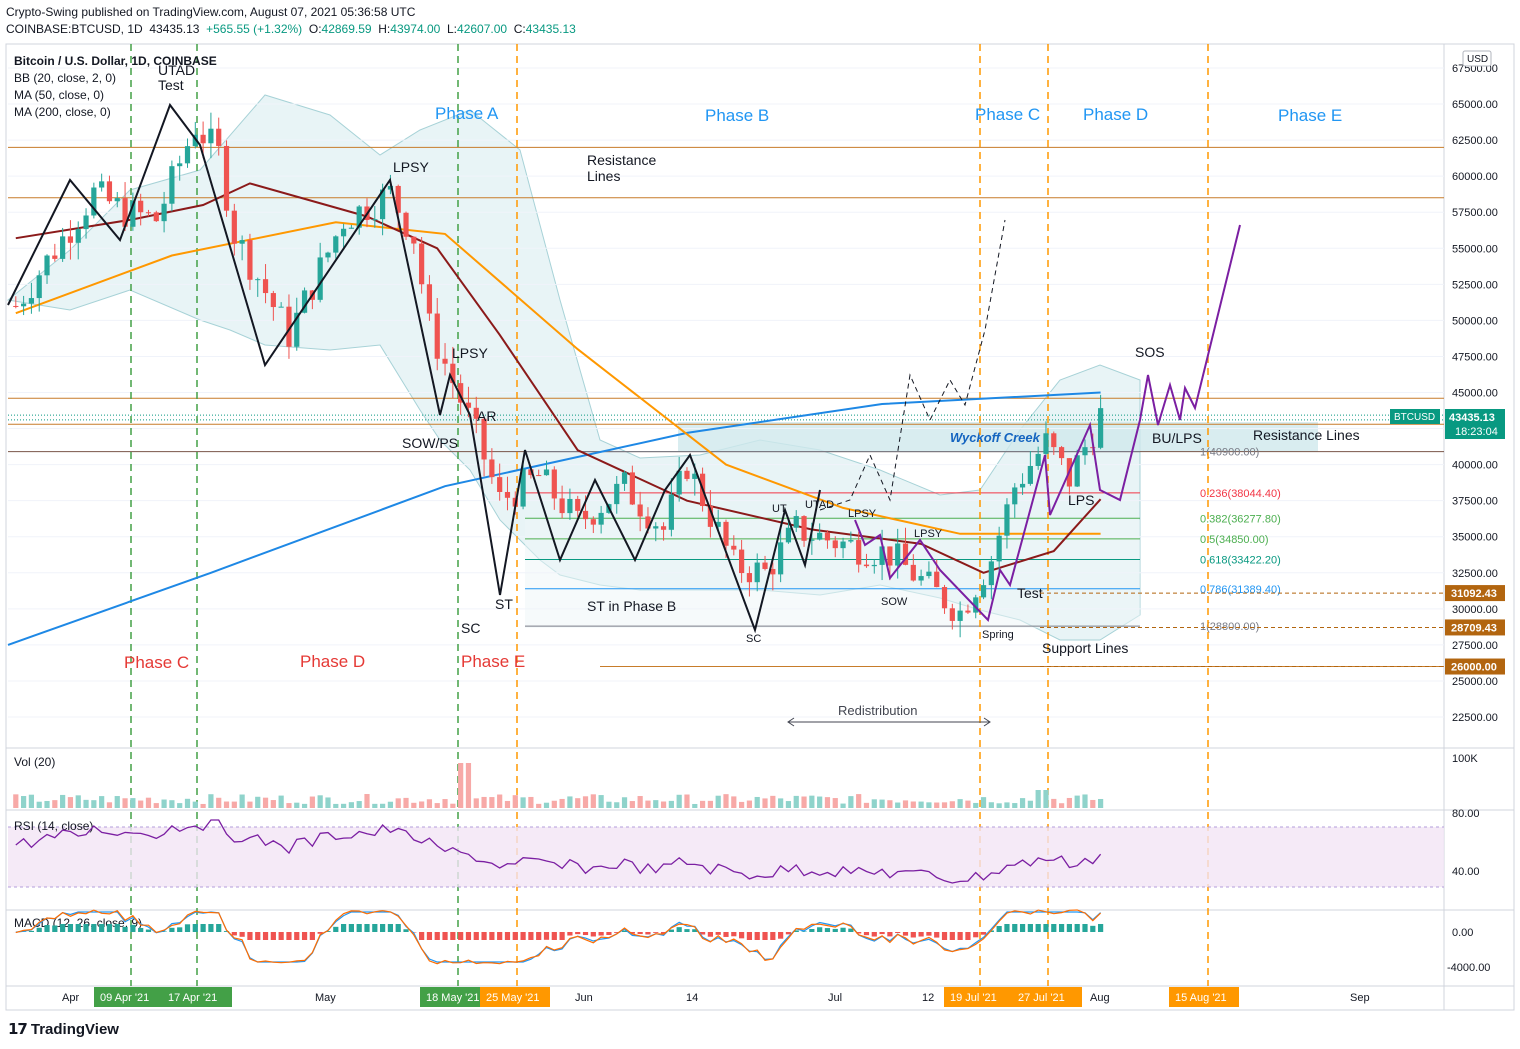 This screenshot has width=1520, height=1049. What do you see at coordinates (928, 998) in the screenshot?
I see `time-label: 12` at bounding box center [928, 998].